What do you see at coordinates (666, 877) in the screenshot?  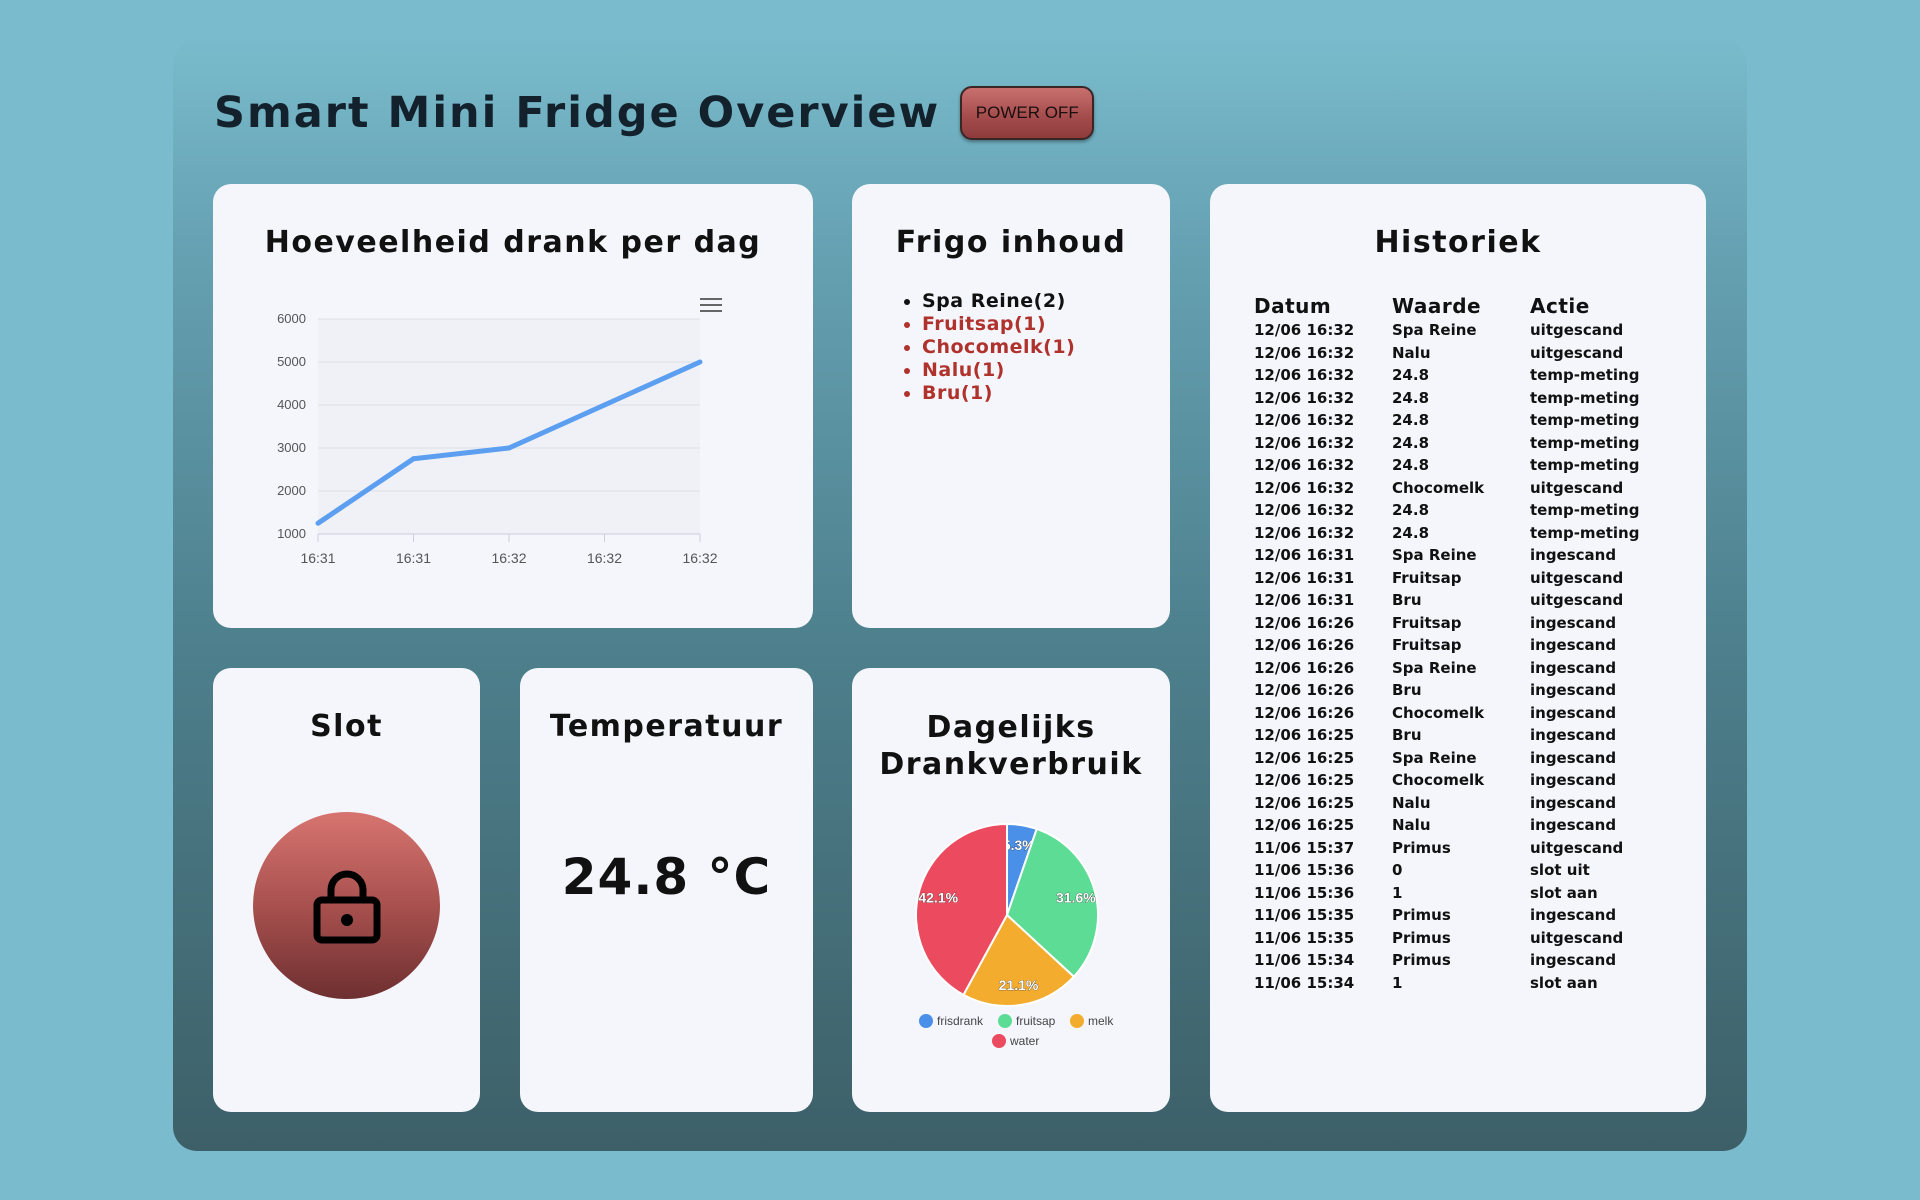 I see `temperature-value: 24.8 °C` at bounding box center [666, 877].